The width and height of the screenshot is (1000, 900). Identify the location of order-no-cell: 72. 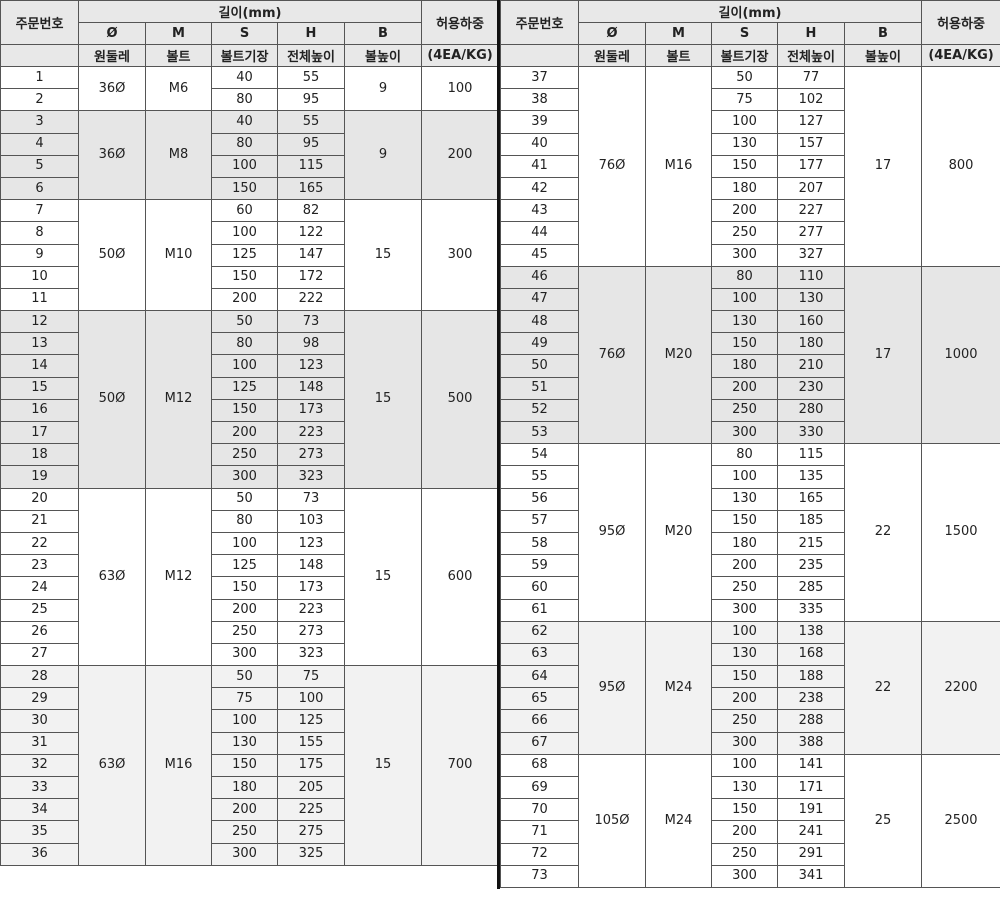
(539, 854).